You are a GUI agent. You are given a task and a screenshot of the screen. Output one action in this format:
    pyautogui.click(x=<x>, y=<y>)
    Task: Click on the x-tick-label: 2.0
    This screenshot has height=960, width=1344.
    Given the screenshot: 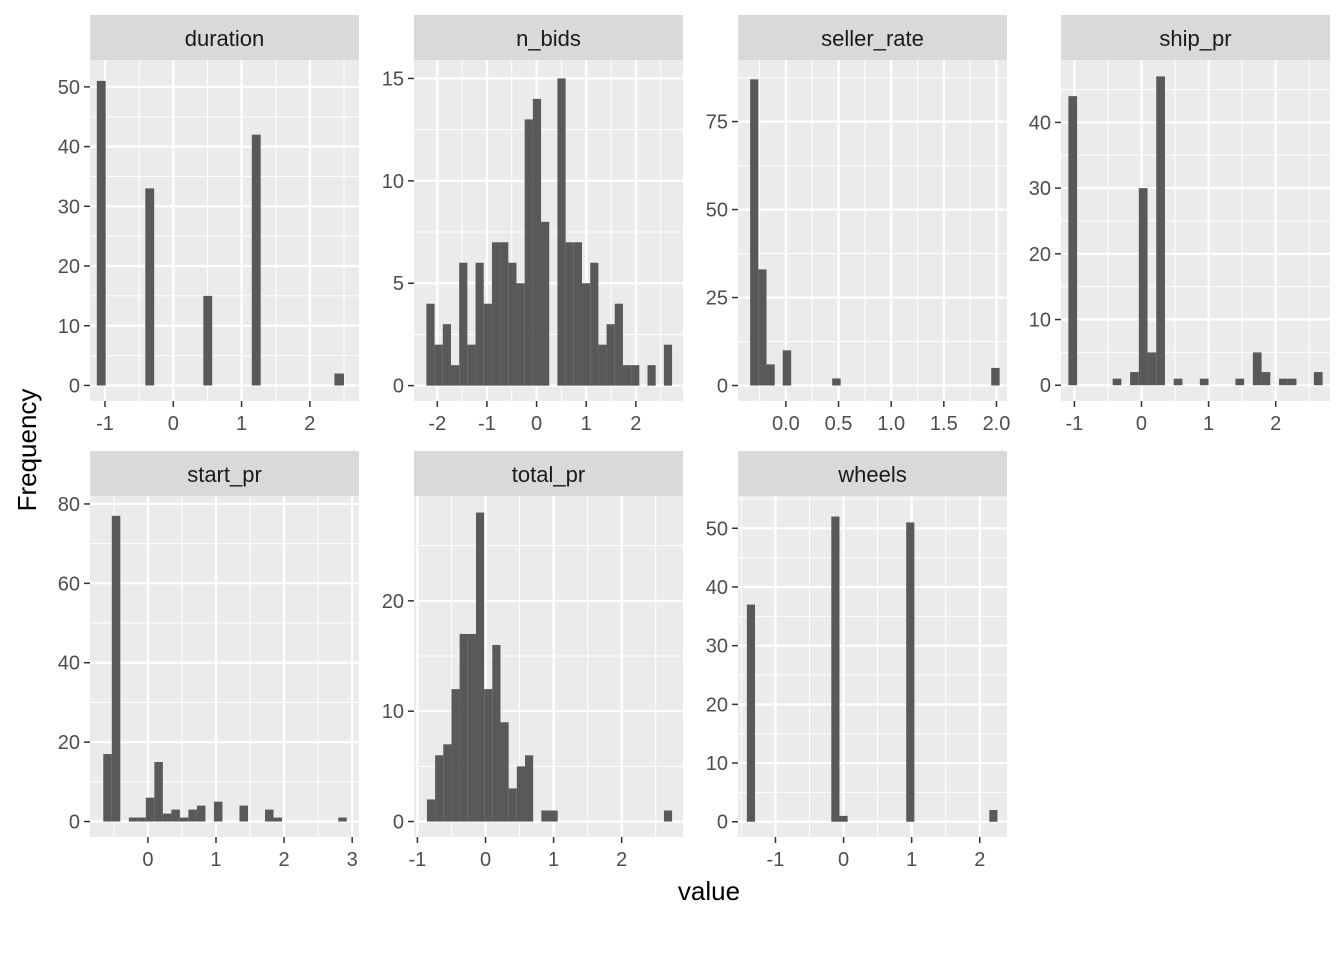 What is the action you would take?
    pyautogui.click(x=997, y=424)
    